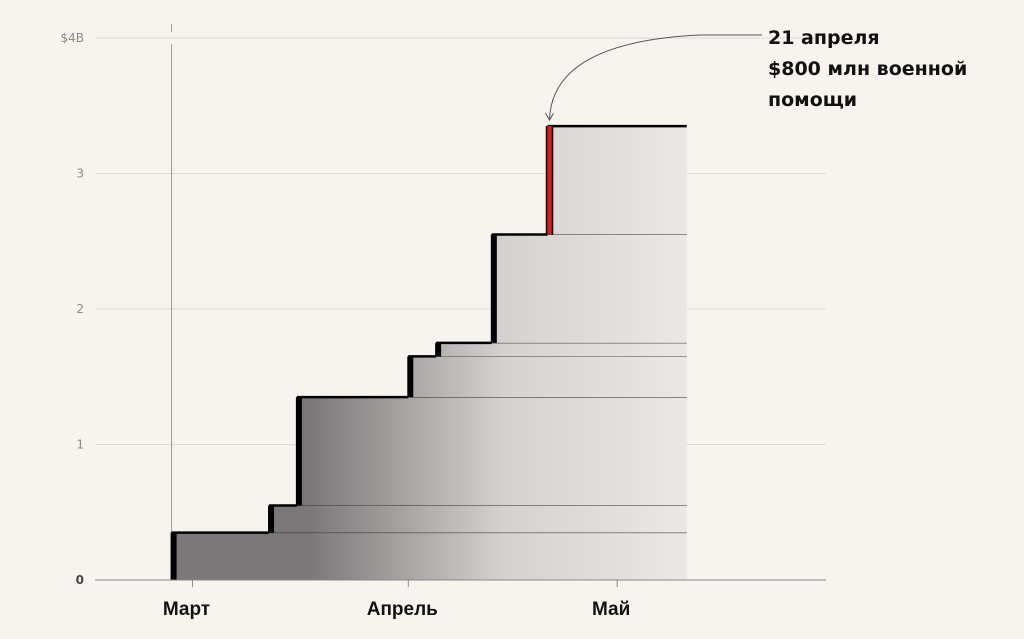  What do you see at coordinates (655, 77) in the screenshot?
I see `annotation-leader` at bounding box center [655, 77].